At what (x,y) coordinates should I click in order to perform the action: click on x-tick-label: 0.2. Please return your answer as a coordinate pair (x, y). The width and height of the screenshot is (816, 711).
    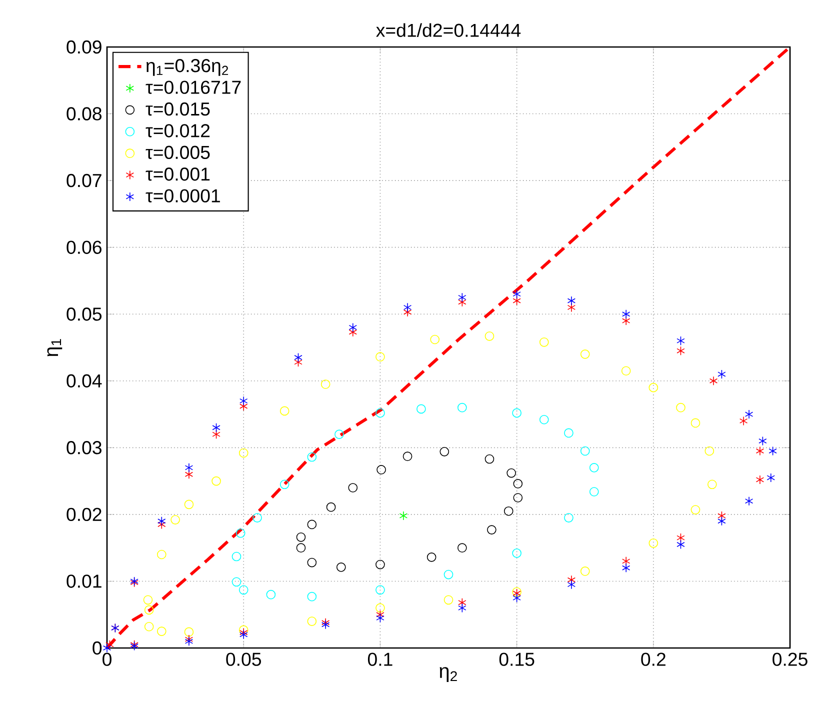
    Looking at the image, I should click on (653, 659).